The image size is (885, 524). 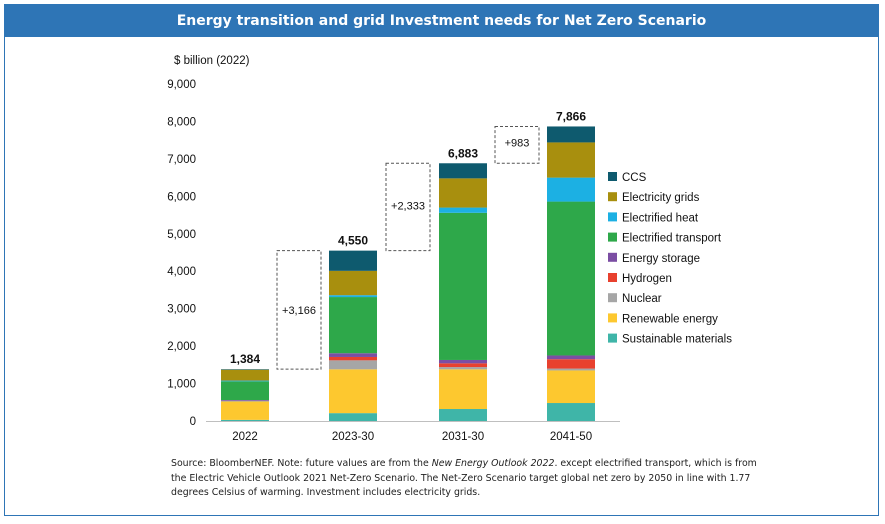 What do you see at coordinates (661, 259) in the screenshot?
I see `legend-label: Energy storage` at bounding box center [661, 259].